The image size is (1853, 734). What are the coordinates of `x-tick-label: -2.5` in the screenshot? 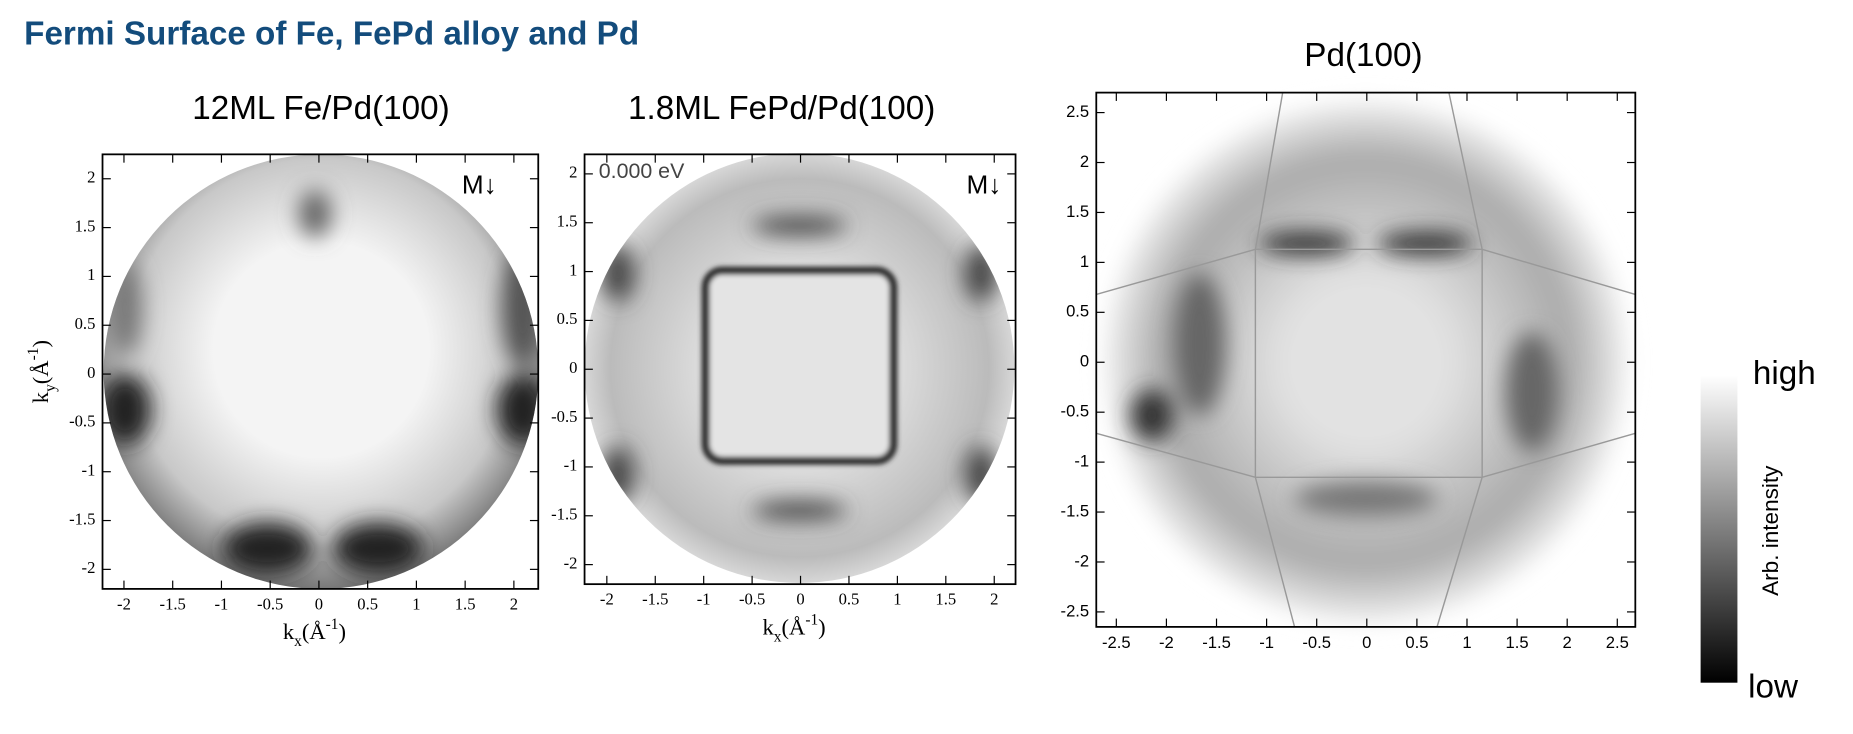 It's located at (1116, 642).